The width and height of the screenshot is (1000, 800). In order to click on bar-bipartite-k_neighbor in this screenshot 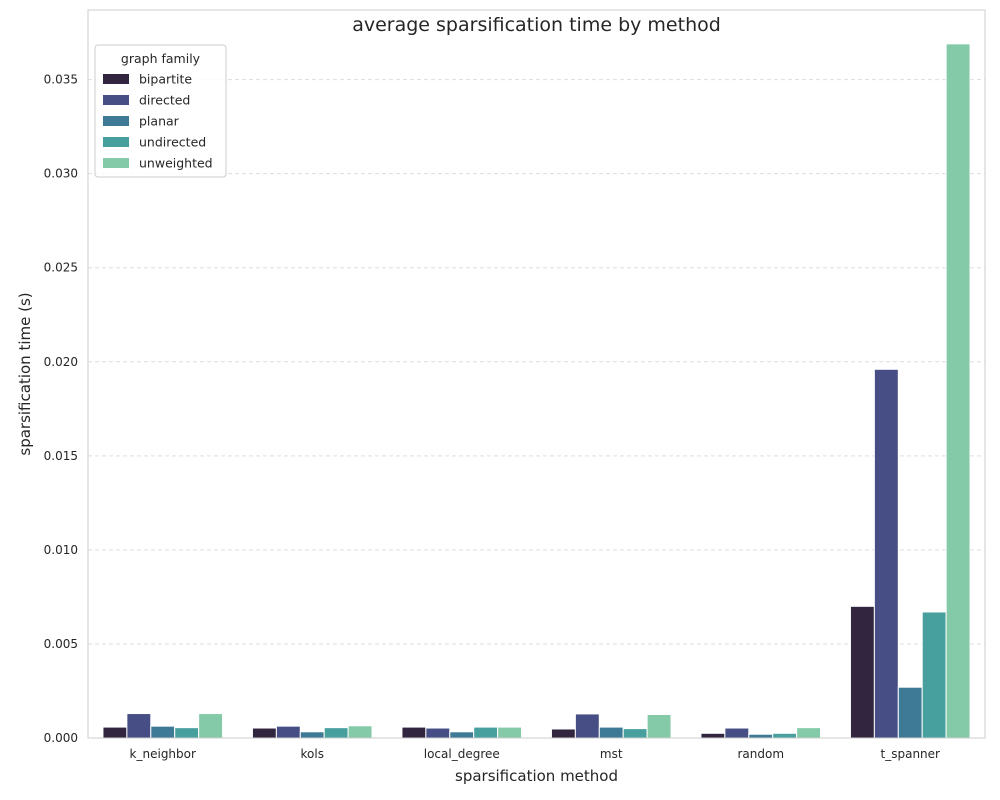, I will do `click(115, 732)`.